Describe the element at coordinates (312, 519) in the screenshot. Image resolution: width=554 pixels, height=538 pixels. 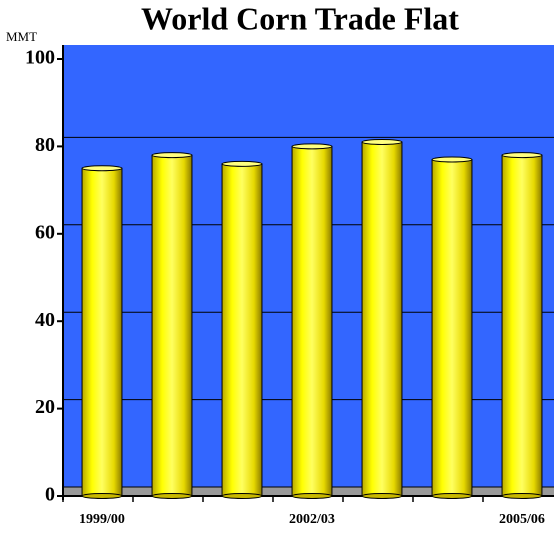
I see `x-tick-label: 2002/03` at that location.